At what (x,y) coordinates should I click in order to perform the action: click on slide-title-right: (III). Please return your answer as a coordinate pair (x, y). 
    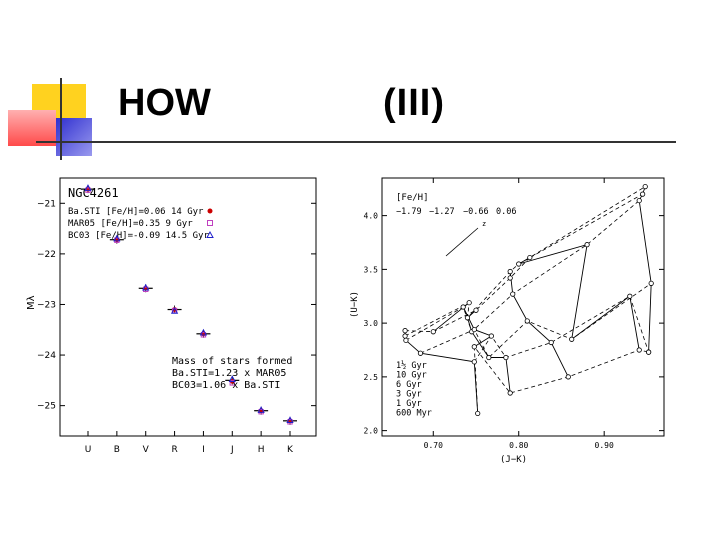
    Looking at the image, I should click on (414, 103).